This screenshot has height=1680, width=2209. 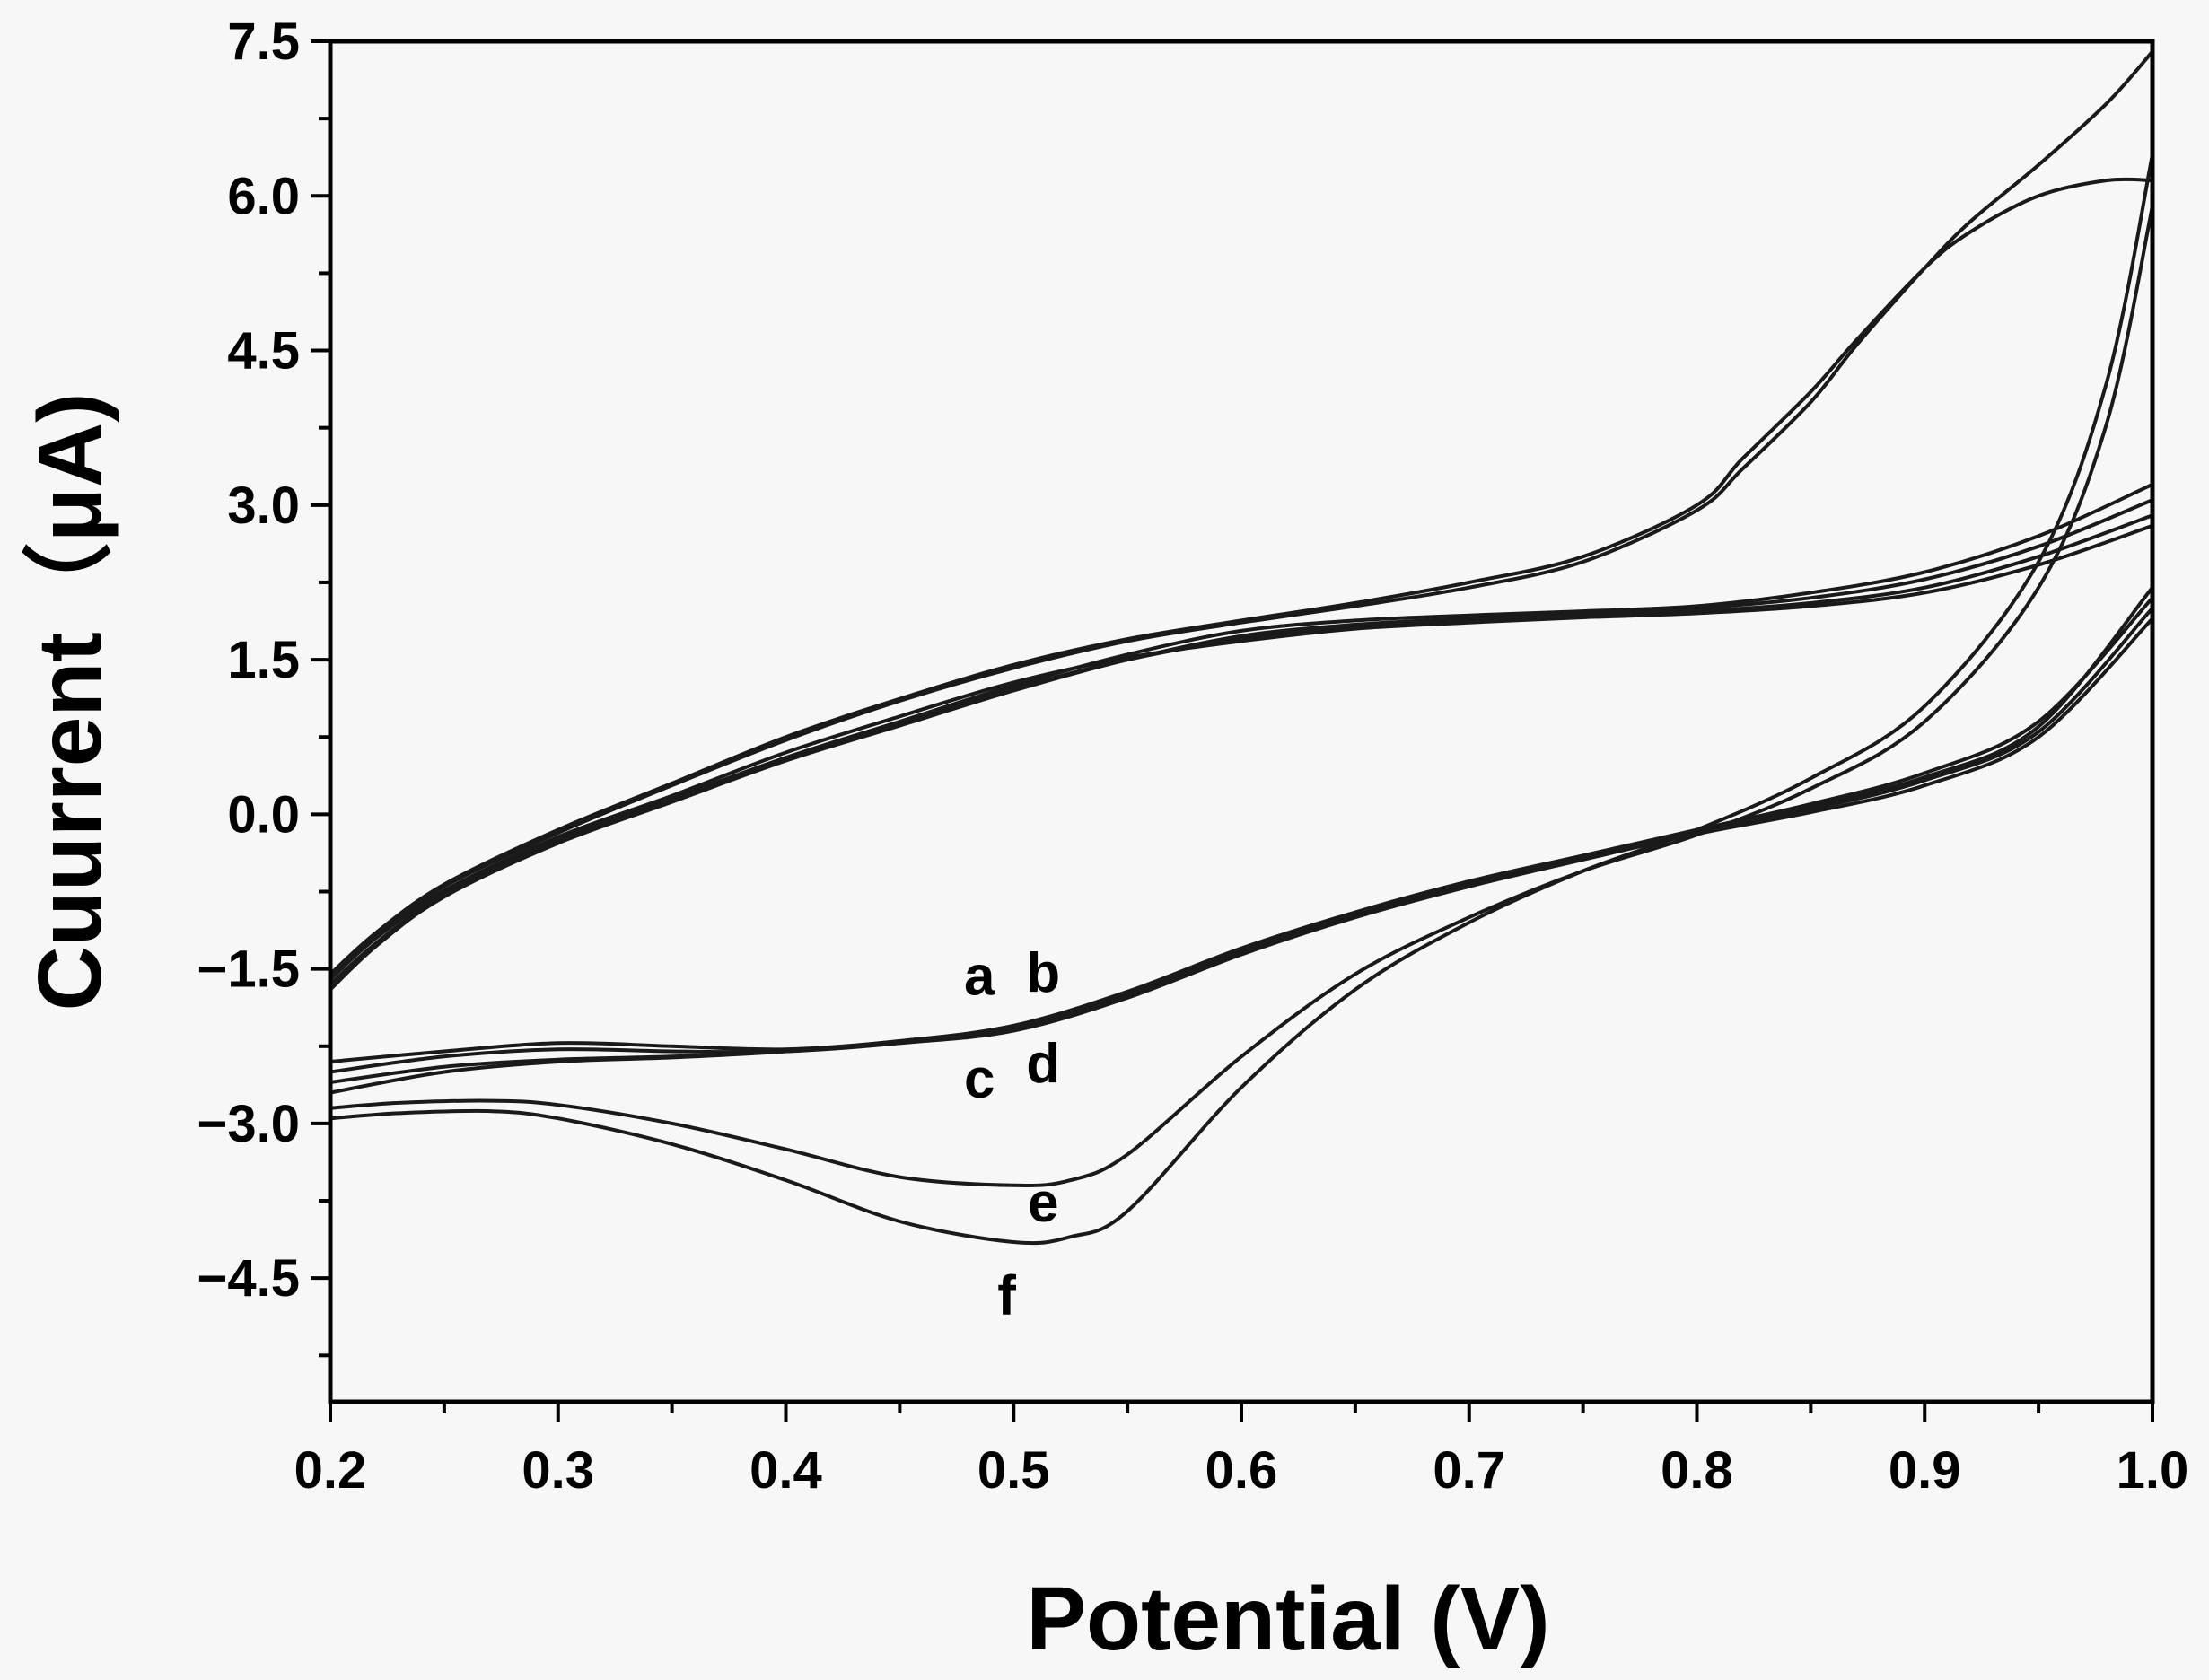 What do you see at coordinates (1241, 1471) in the screenshot?
I see `x-tick-label: 0.6` at bounding box center [1241, 1471].